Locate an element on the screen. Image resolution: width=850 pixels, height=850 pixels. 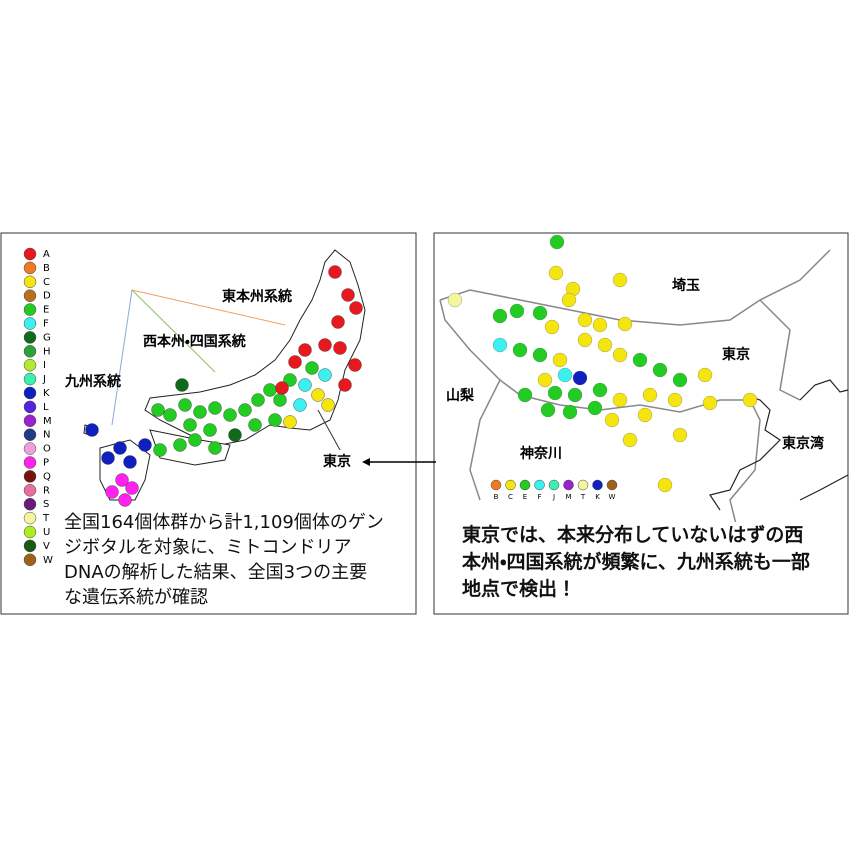
legend-label: I is located at coordinates (44, 365).